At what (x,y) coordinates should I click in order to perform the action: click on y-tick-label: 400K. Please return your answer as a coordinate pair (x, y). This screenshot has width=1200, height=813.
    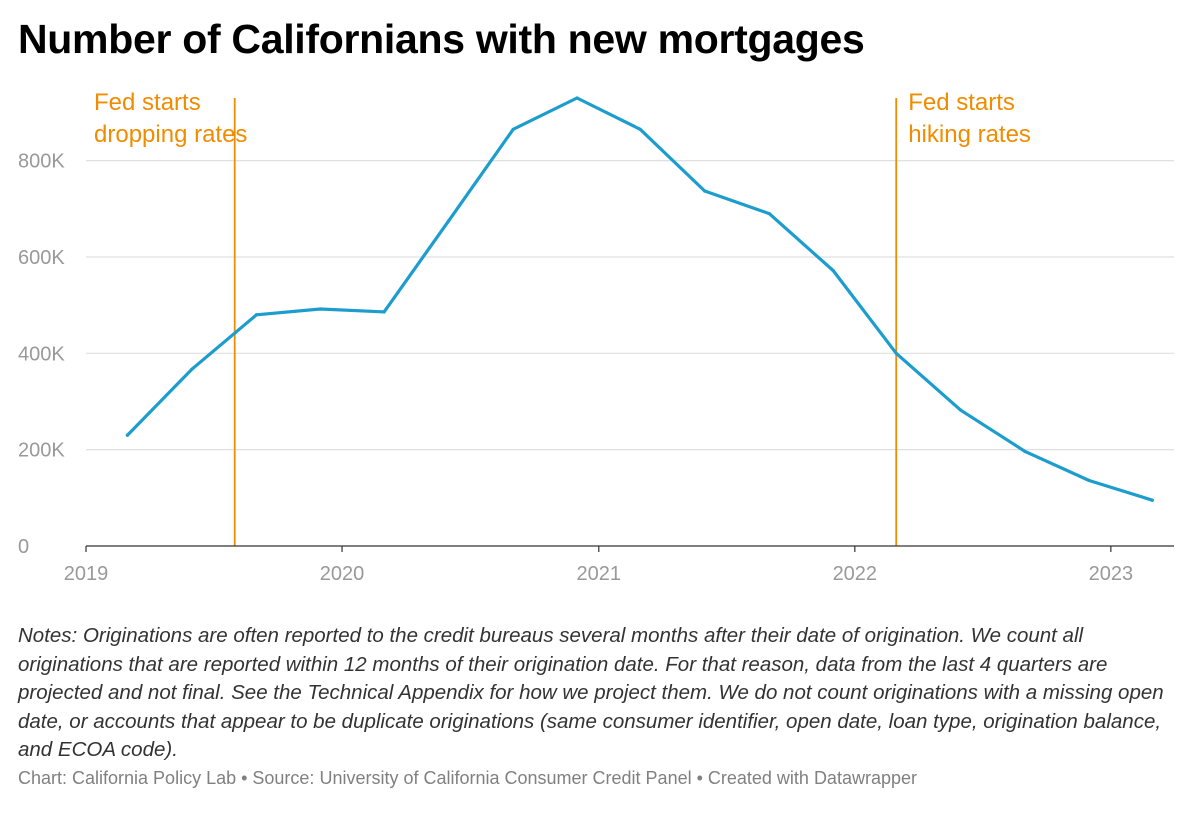
    Looking at the image, I should click on (41, 354).